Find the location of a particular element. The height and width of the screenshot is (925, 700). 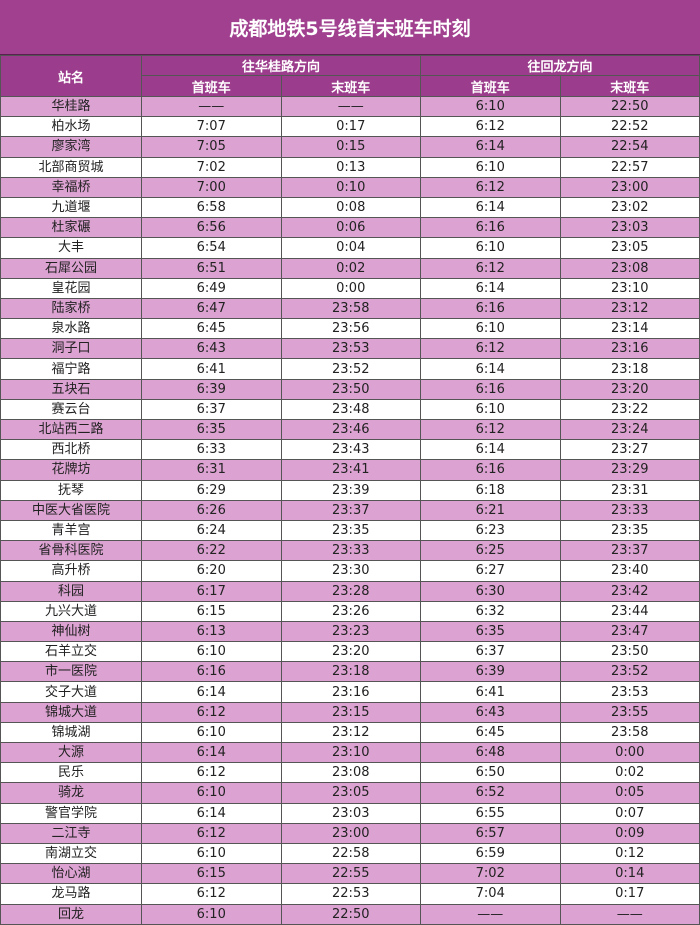

first-train-huaguilu: 6:51 is located at coordinates (211, 268).